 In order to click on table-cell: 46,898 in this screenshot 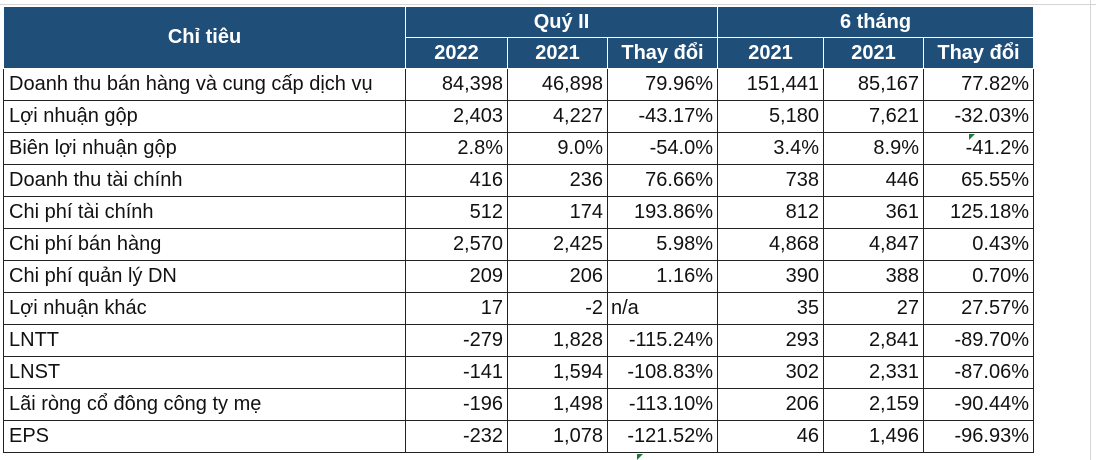, I will do `click(557, 84)`.